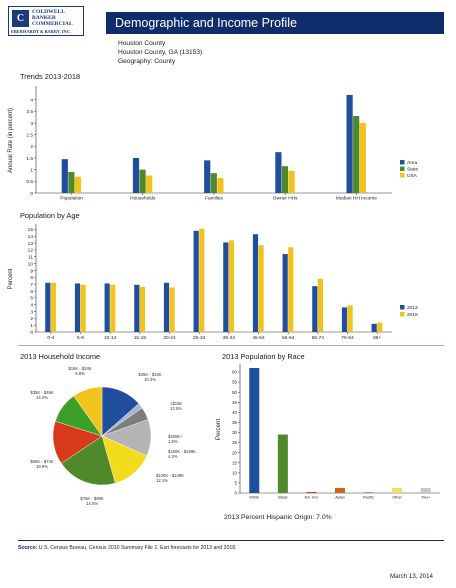 The height and width of the screenshot is (588, 456). What do you see at coordinates (229, 338) in the screenshot?
I see `x-tick-label: 35-44` at bounding box center [229, 338].